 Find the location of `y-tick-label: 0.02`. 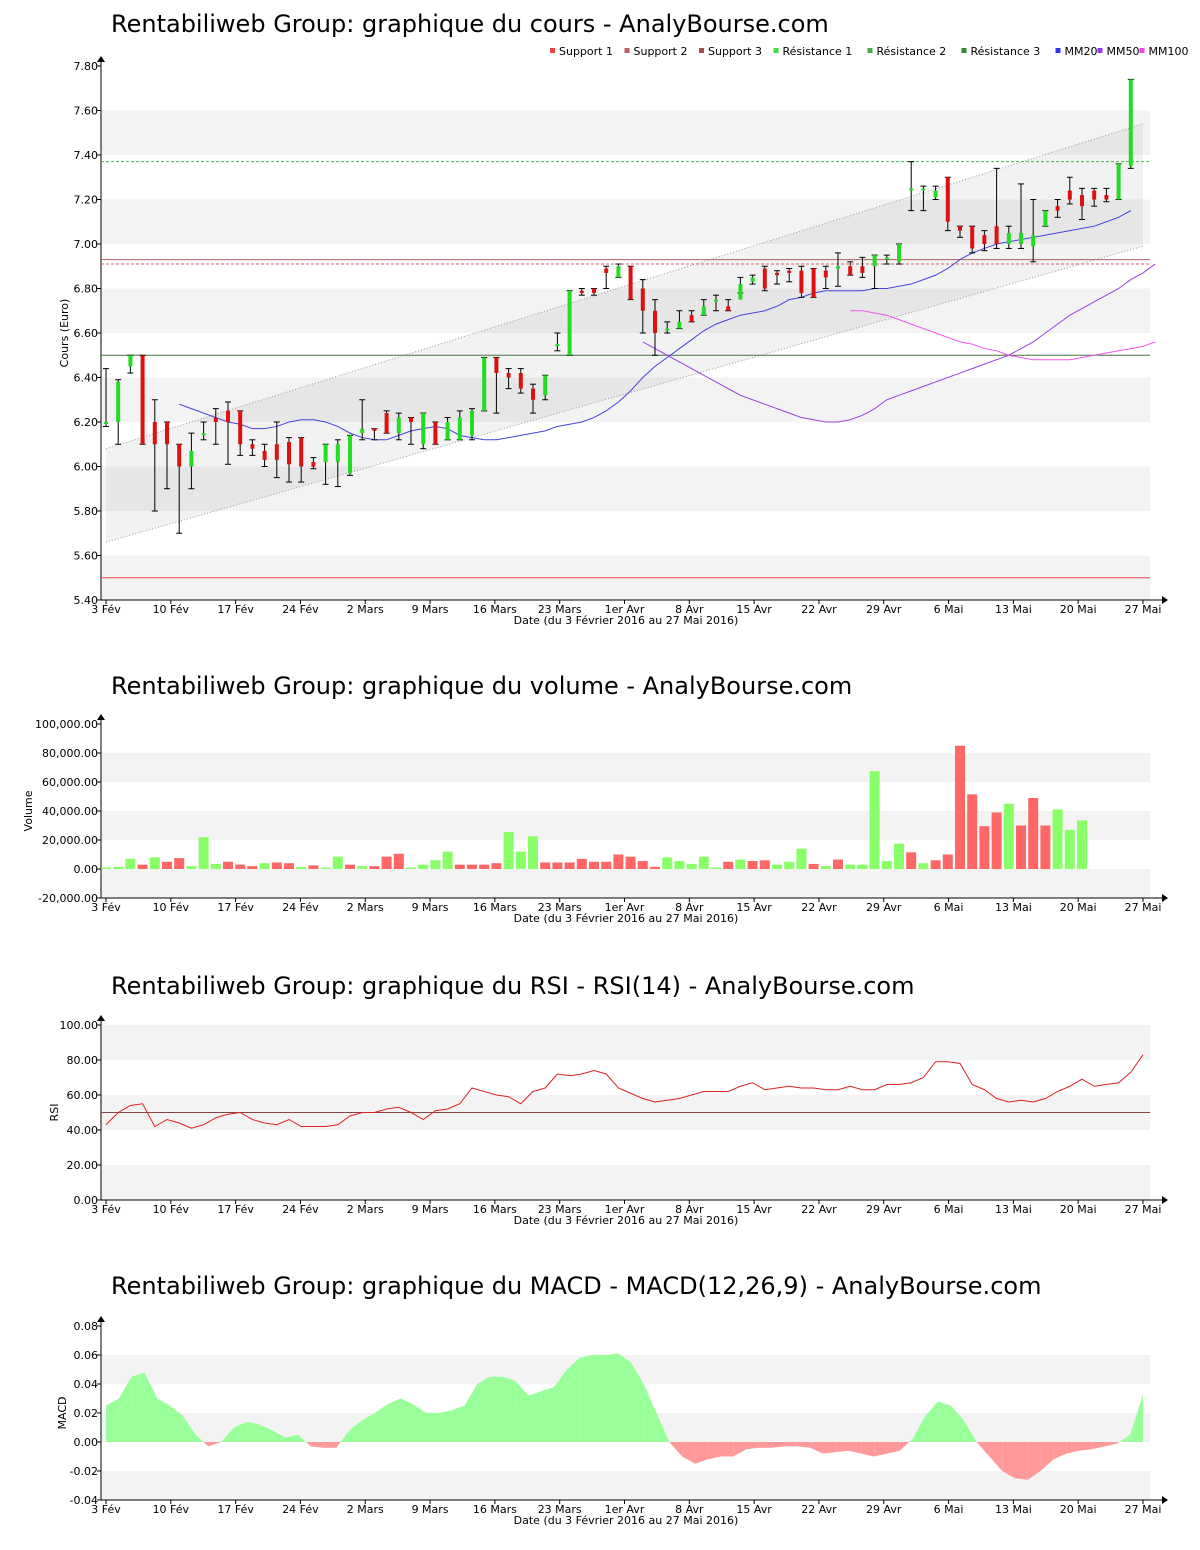

y-tick-label: 0.02 is located at coordinates (86, 1413).